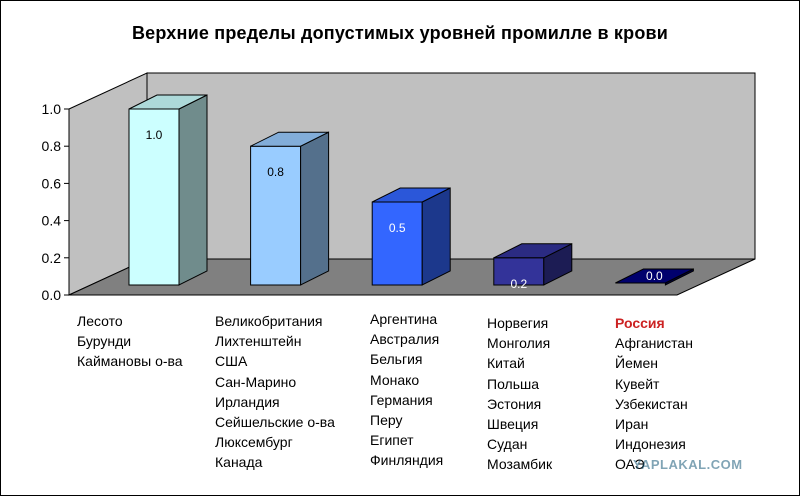 The image size is (800, 496). What do you see at coordinates (654, 343) in the screenshot?
I see `country-label: Афганистан` at bounding box center [654, 343].